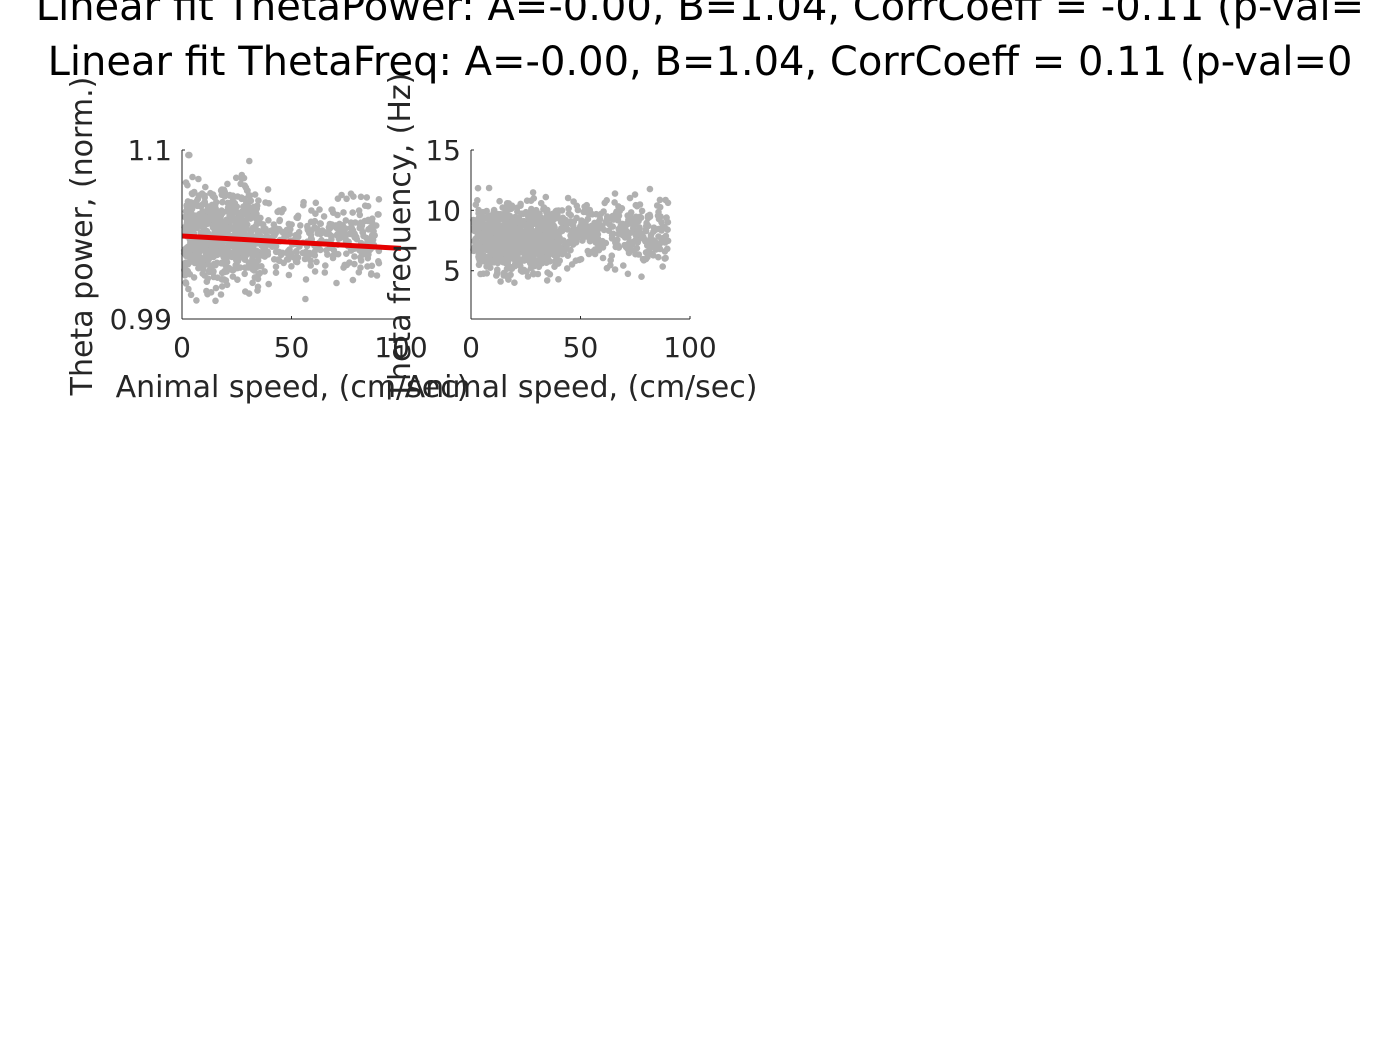  What do you see at coordinates (292, 387) in the screenshot?
I see `theta-power-x-label: Animal speed, (cm/sec)` at bounding box center [292, 387].